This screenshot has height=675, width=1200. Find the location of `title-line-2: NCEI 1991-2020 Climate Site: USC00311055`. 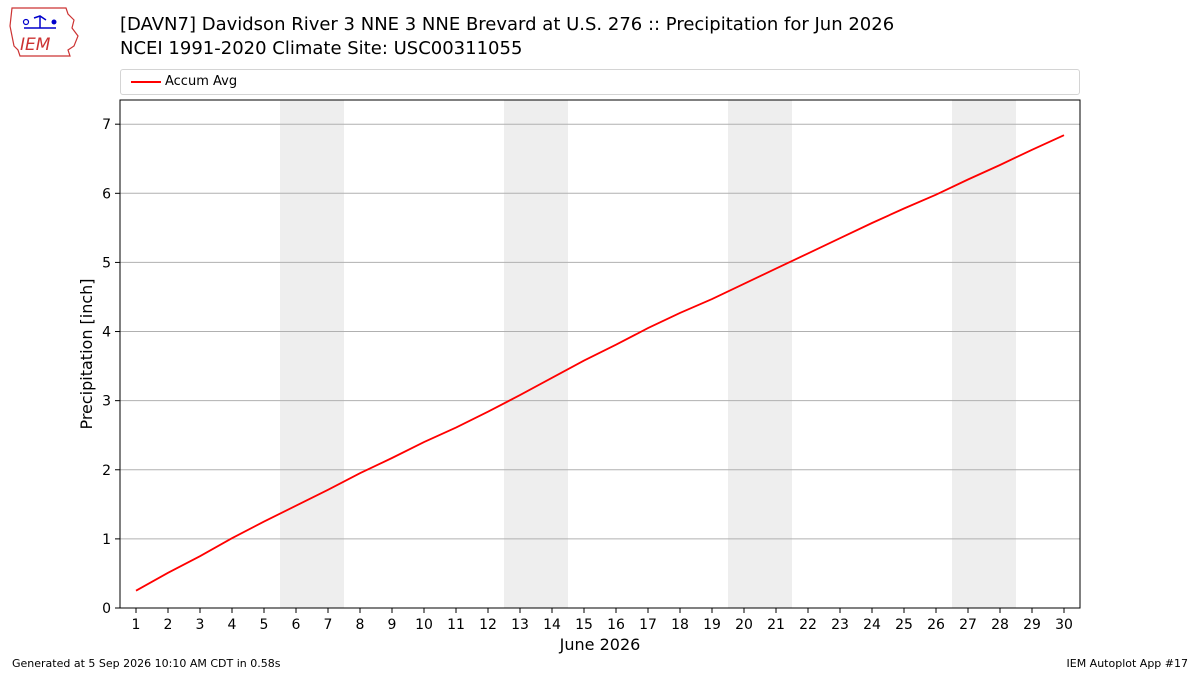

title-line-2: NCEI 1991-2020 Climate Site: USC00311055 is located at coordinates (321, 48).